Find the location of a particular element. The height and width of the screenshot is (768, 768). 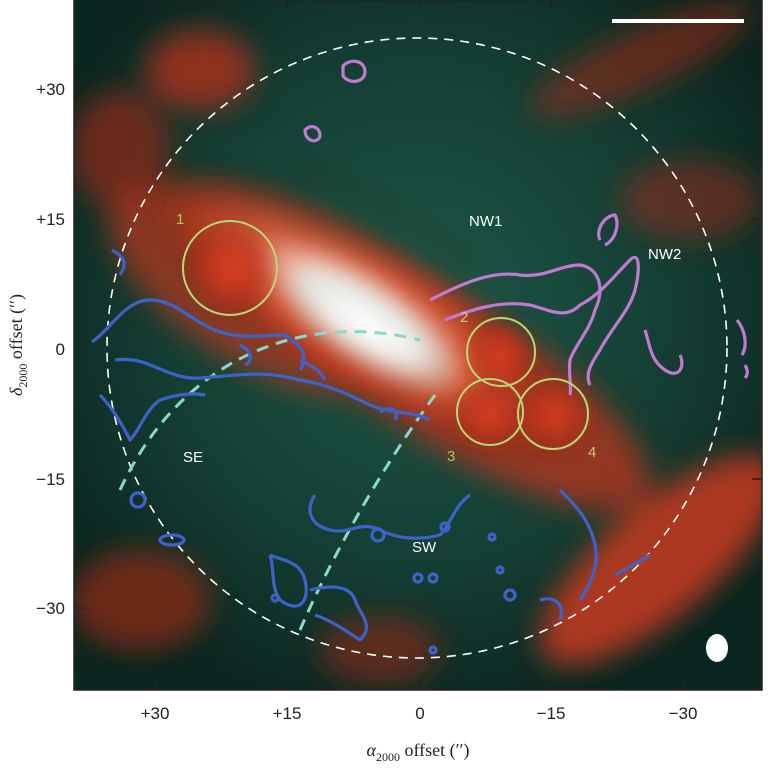

y-tick-label: −15 is located at coordinates (50, 479).